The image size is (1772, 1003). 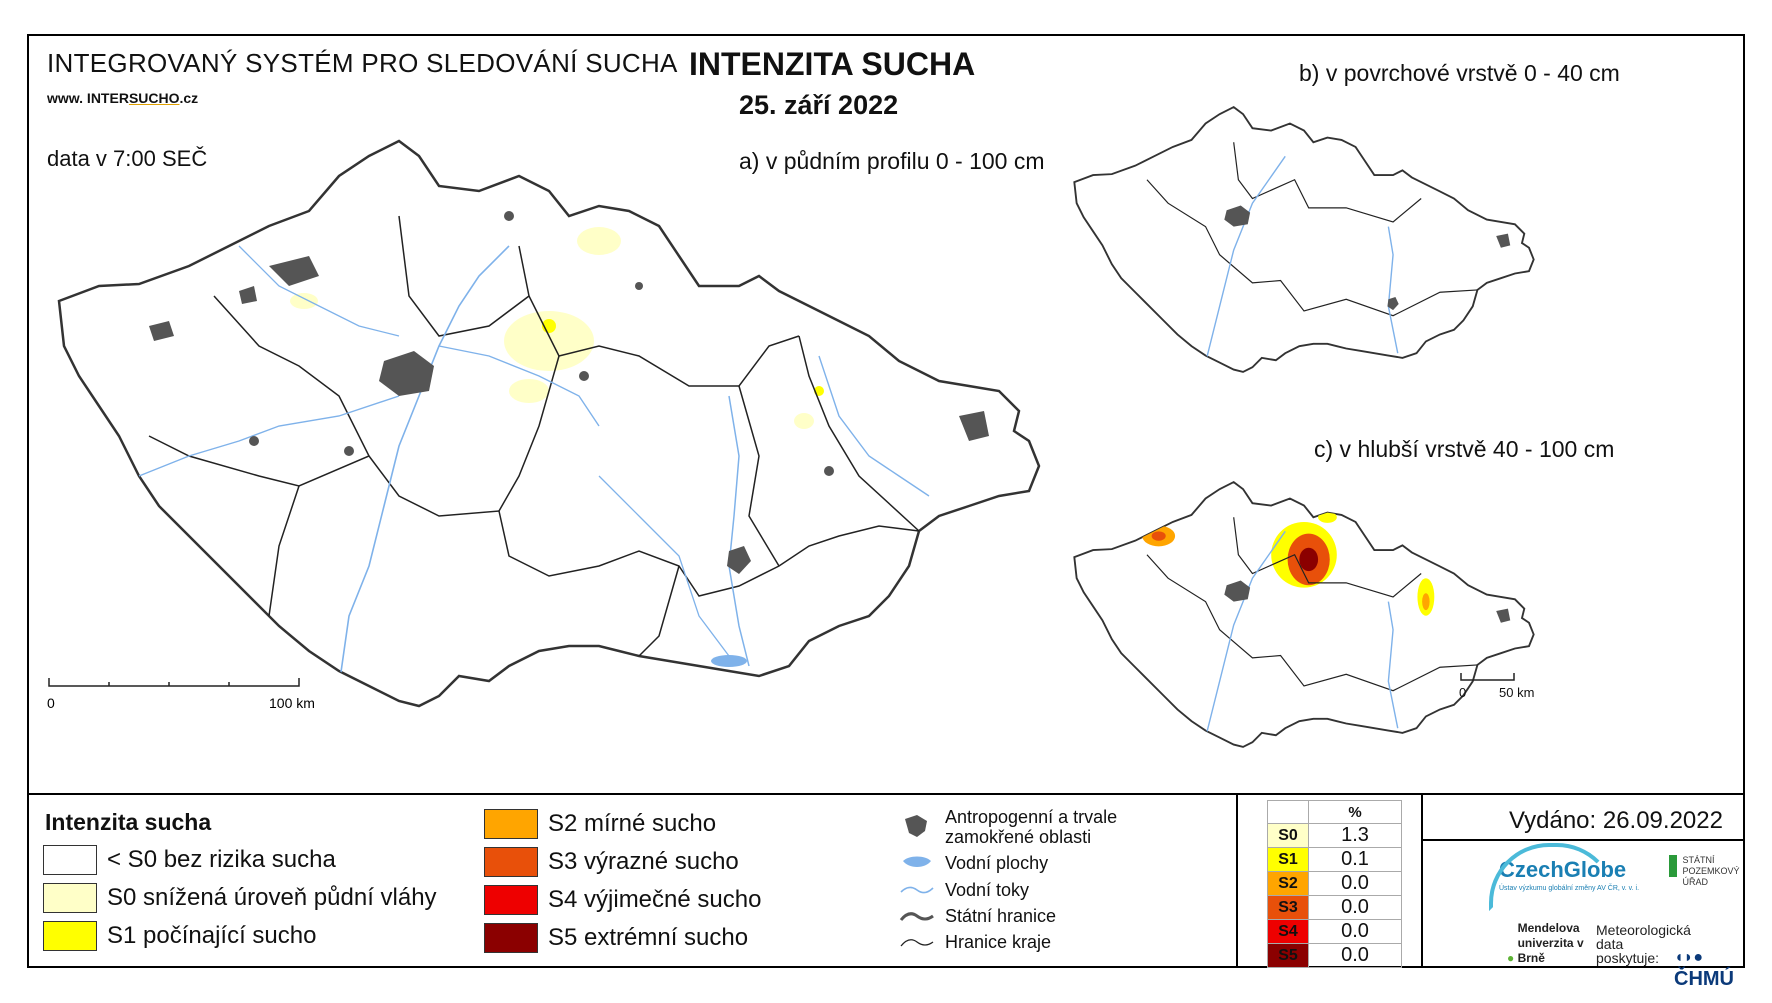 What do you see at coordinates (622, 900) in the screenshot?
I see `legend-class-s4: S4 výjimečné sucho` at bounding box center [622, 900].